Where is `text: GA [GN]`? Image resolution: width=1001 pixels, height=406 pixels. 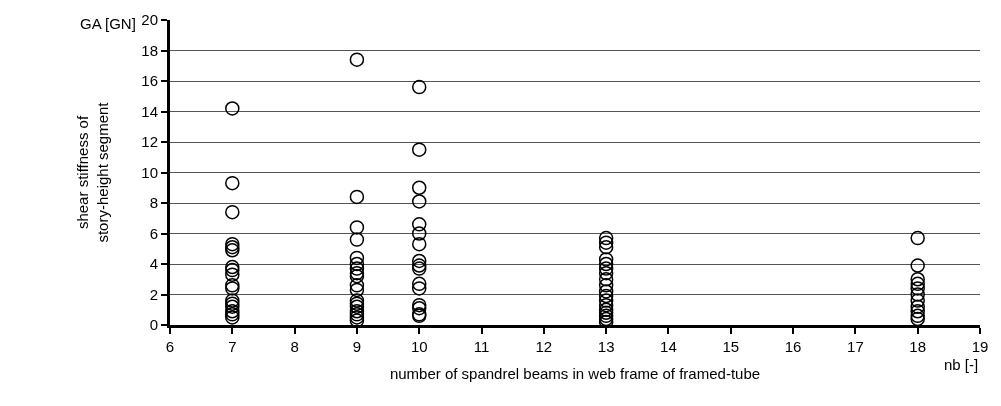
text: GA [GN] is located at coordinates (108, 23).